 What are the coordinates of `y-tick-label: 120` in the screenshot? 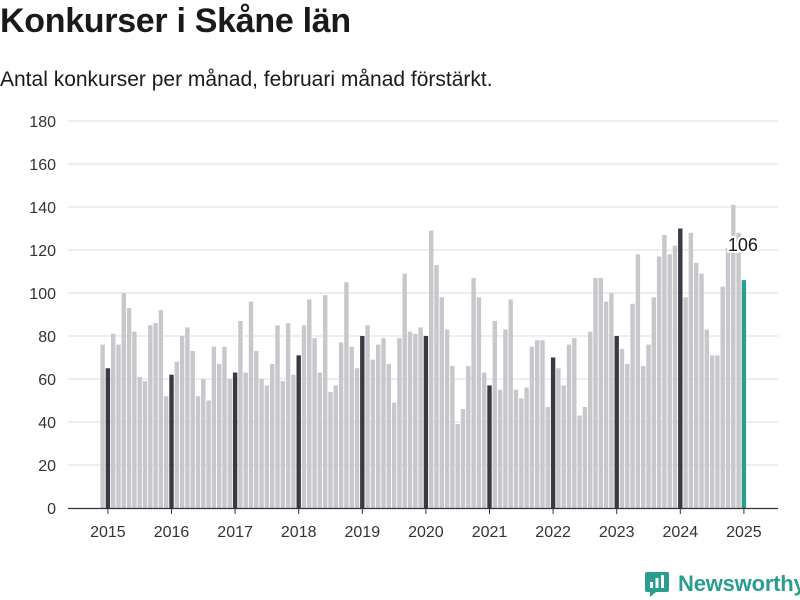 It's located at (42, 251).